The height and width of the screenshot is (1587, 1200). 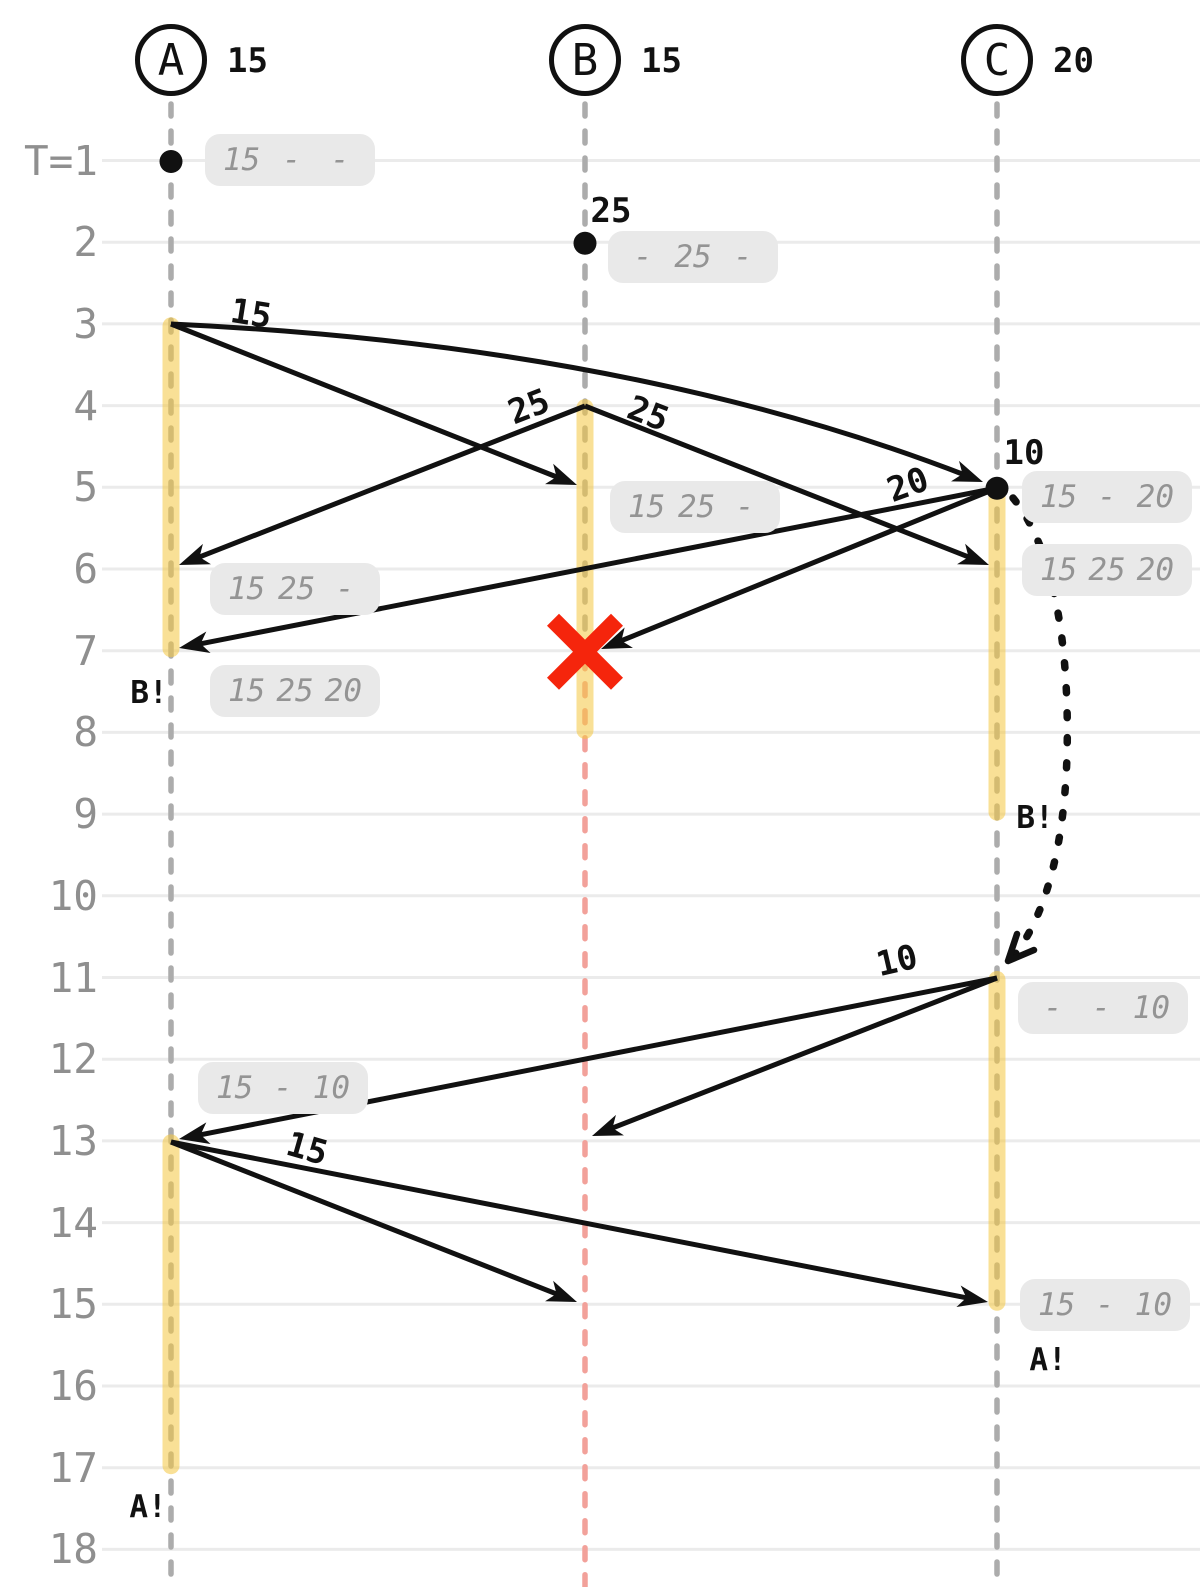 I want to click on crash-x-icon, so click(x=585, y=651).